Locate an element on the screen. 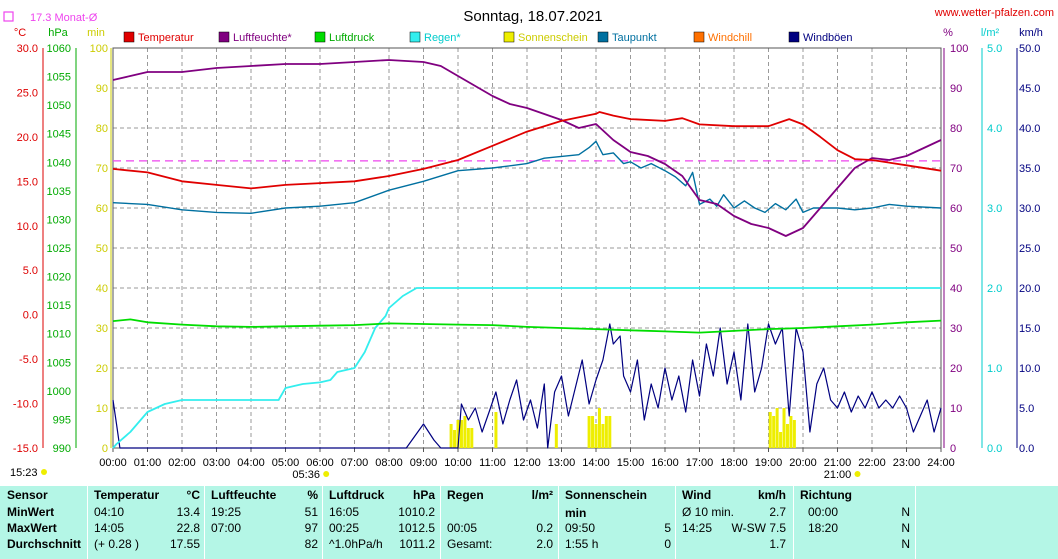 The width and height of the screenshot is (1058, 559). x-tick-label: 14:00 is located at coordinates (596, 463).